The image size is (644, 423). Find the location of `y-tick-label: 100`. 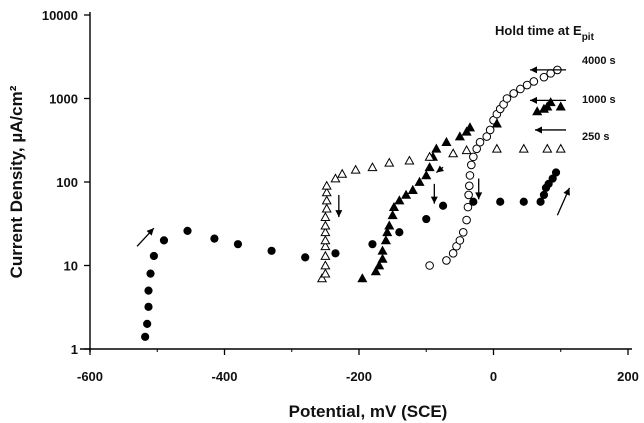

y-tick-label: 100 is located at coordinates (67, 182).